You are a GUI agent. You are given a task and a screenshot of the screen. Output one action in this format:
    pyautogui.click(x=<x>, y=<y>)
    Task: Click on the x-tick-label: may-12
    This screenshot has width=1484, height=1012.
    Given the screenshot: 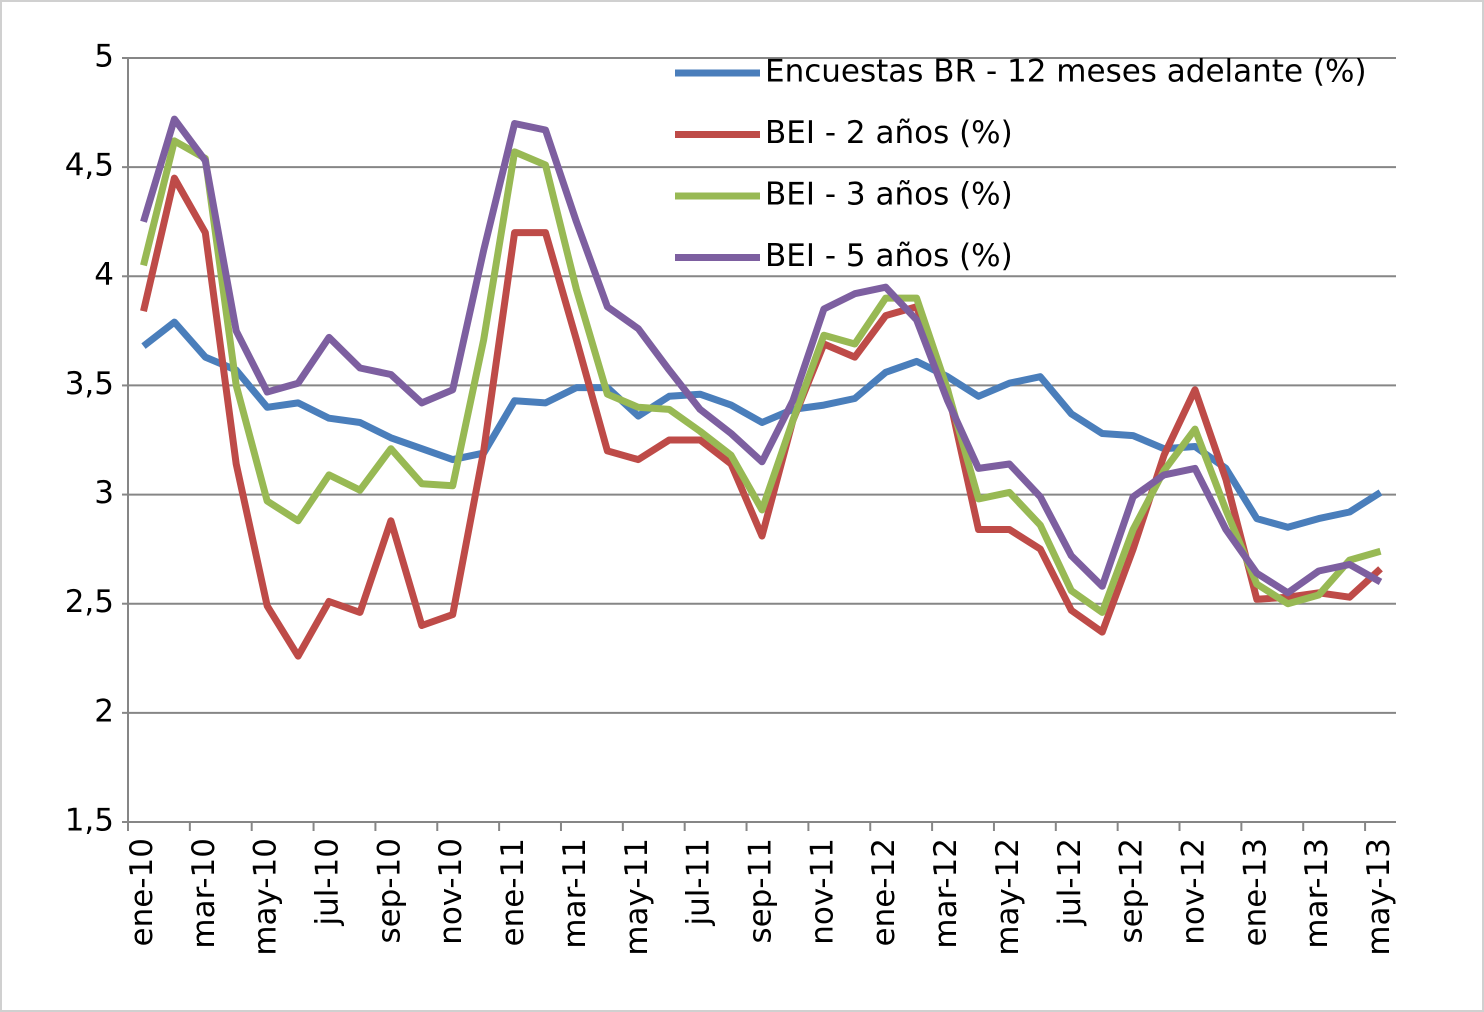 What is the action you would take?
    pyautogui.click(x=1008, y=897)
    